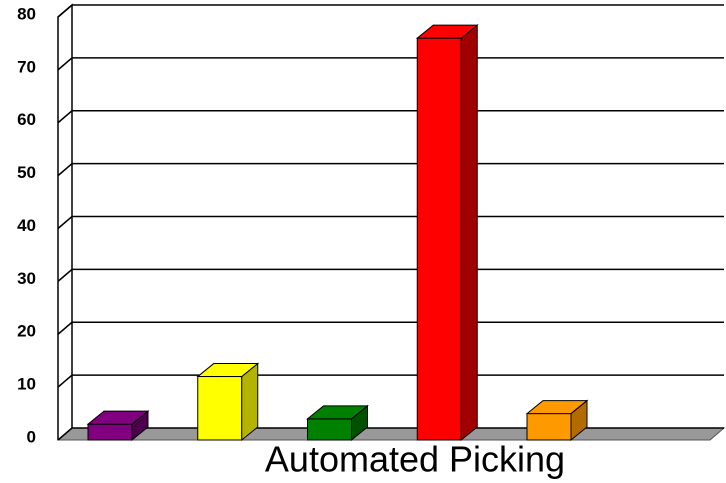  What do you see at coordinates (26, 278) in the screenshot?
I see `y-tick-label: 30` at bounding box center [26, 278].